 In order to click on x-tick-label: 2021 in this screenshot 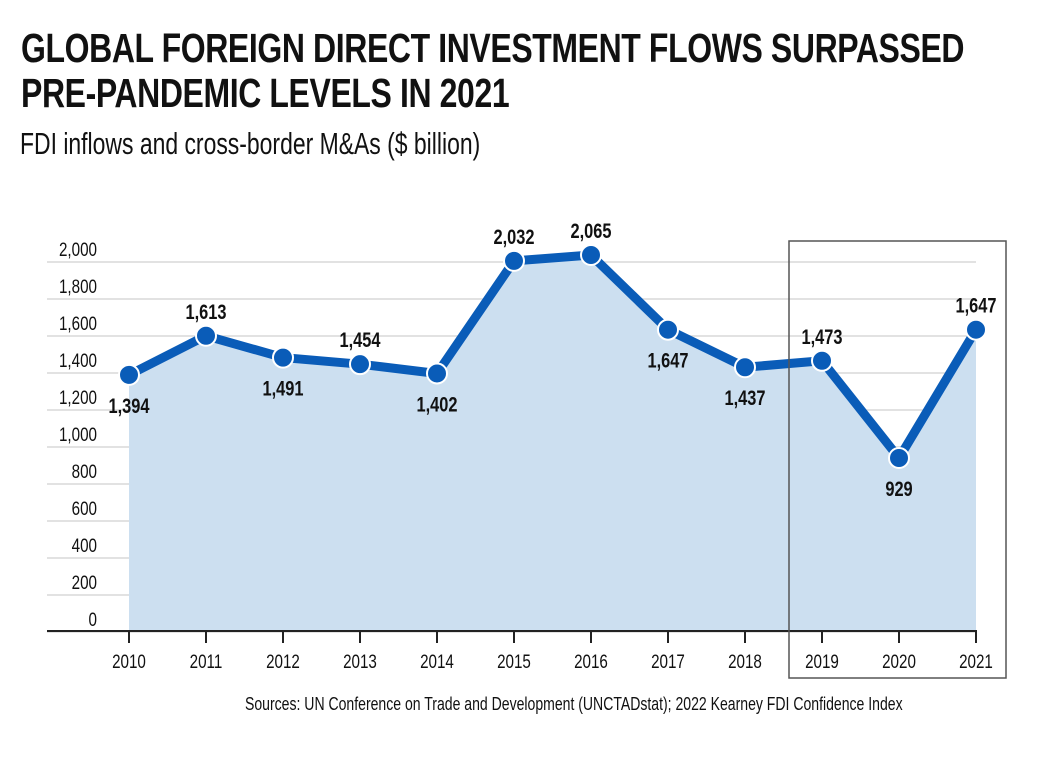, I will do `click(976, 661)`.